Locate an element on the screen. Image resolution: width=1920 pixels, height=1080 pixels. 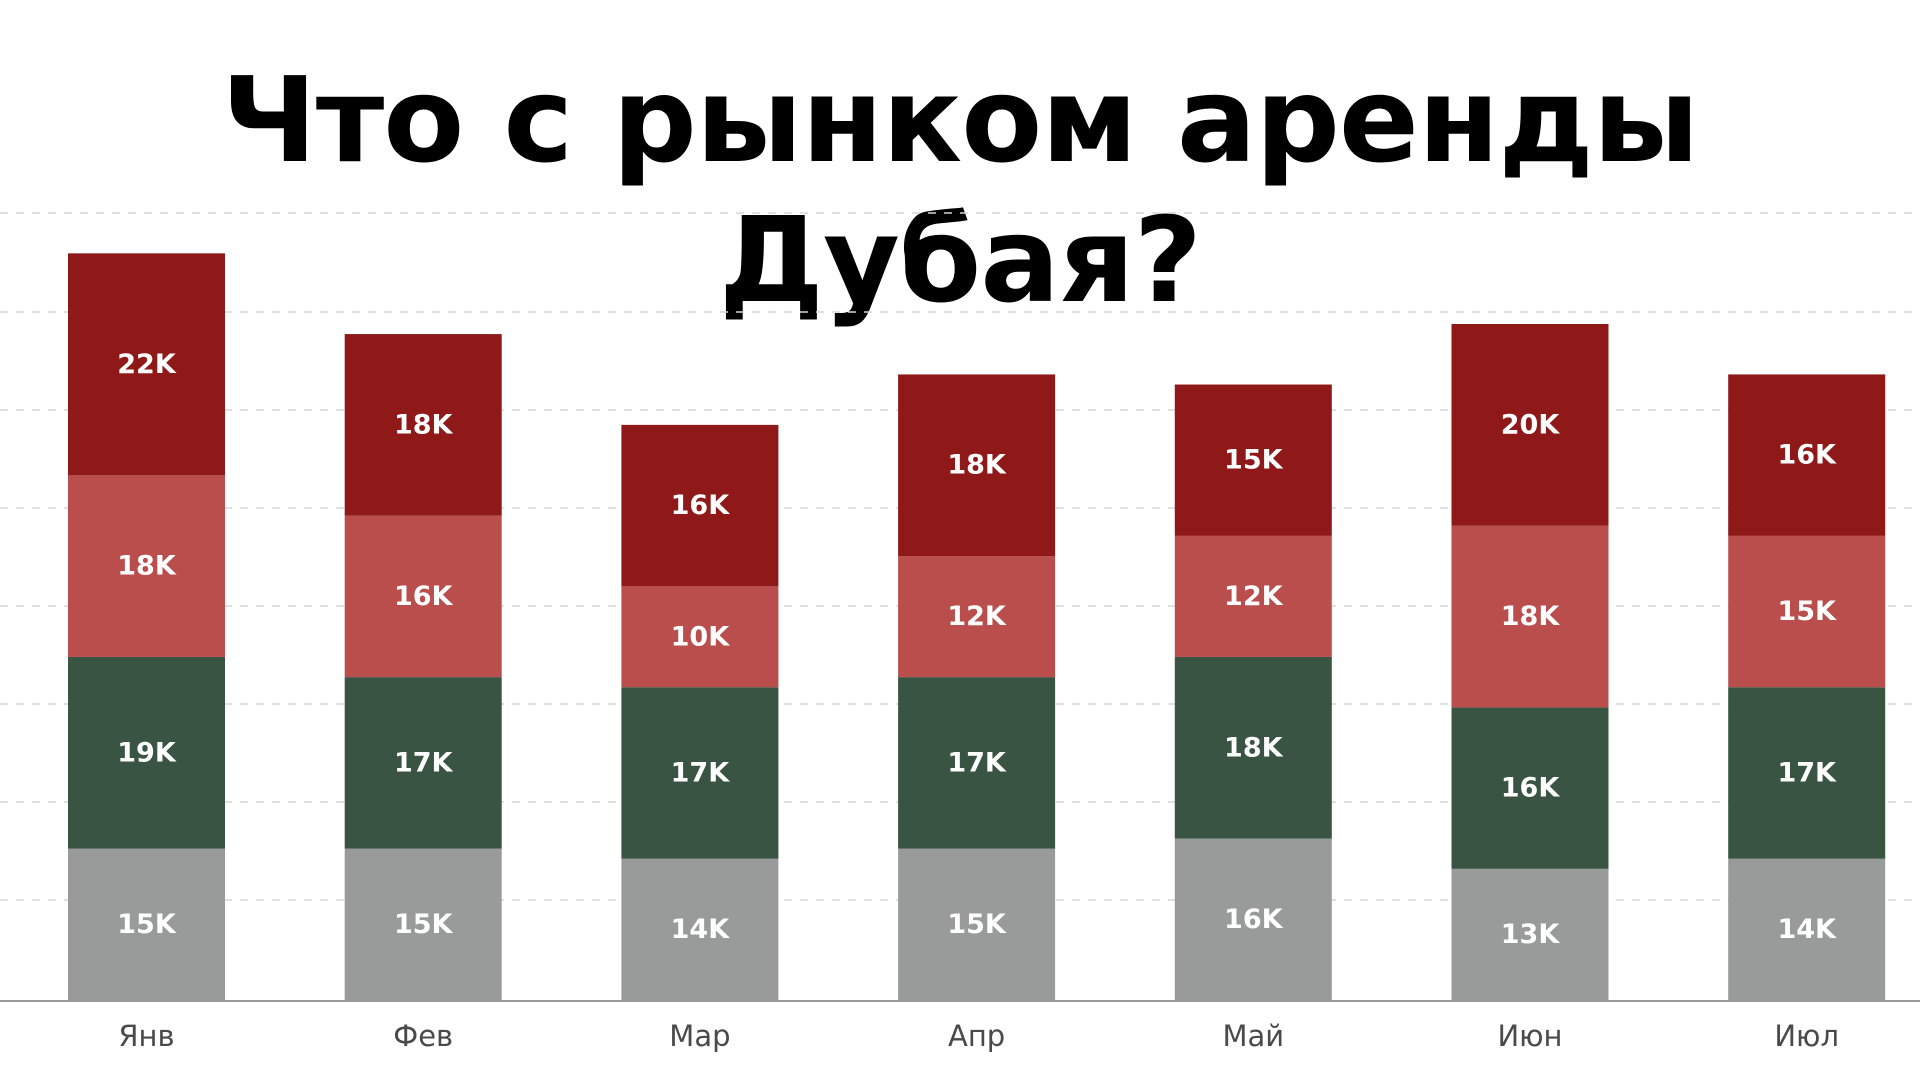
bar-value-label: 22K is located at coordinates (147, 364).